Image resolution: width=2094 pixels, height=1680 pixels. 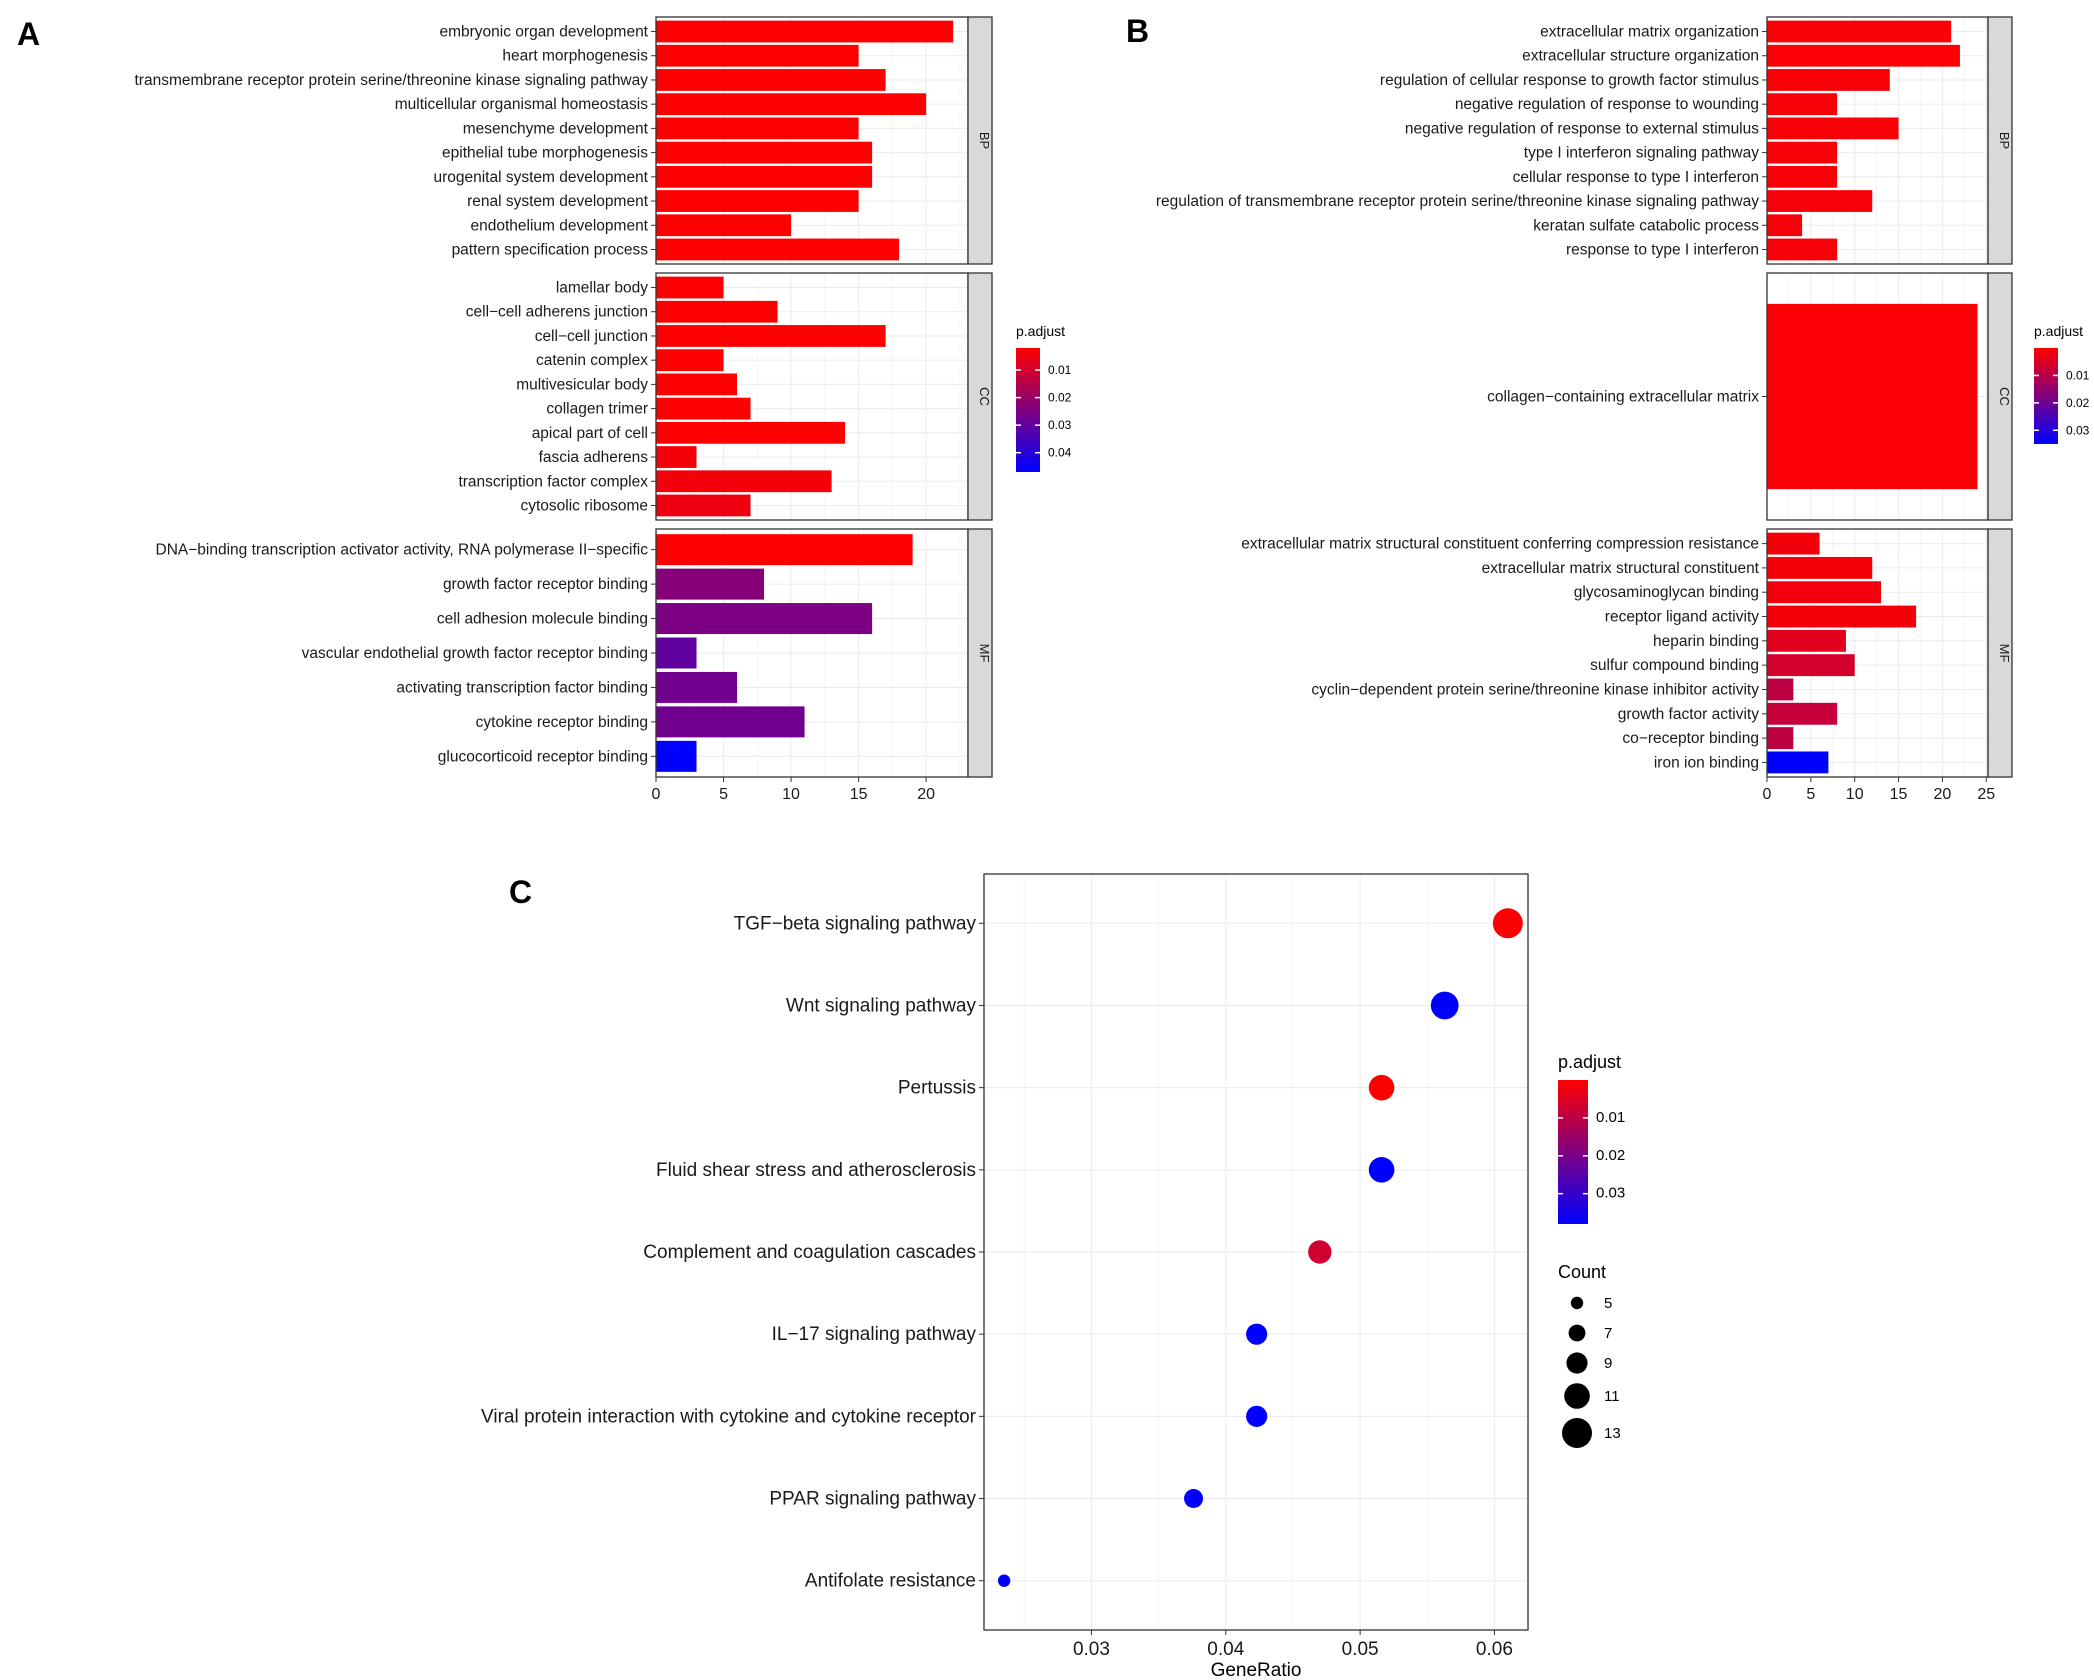 What do you see at coordinates (1636, 177) in the screenshot?
I see `chart-b-category-label: cellular response to type I interferon` at bounding box center [1636, 177].